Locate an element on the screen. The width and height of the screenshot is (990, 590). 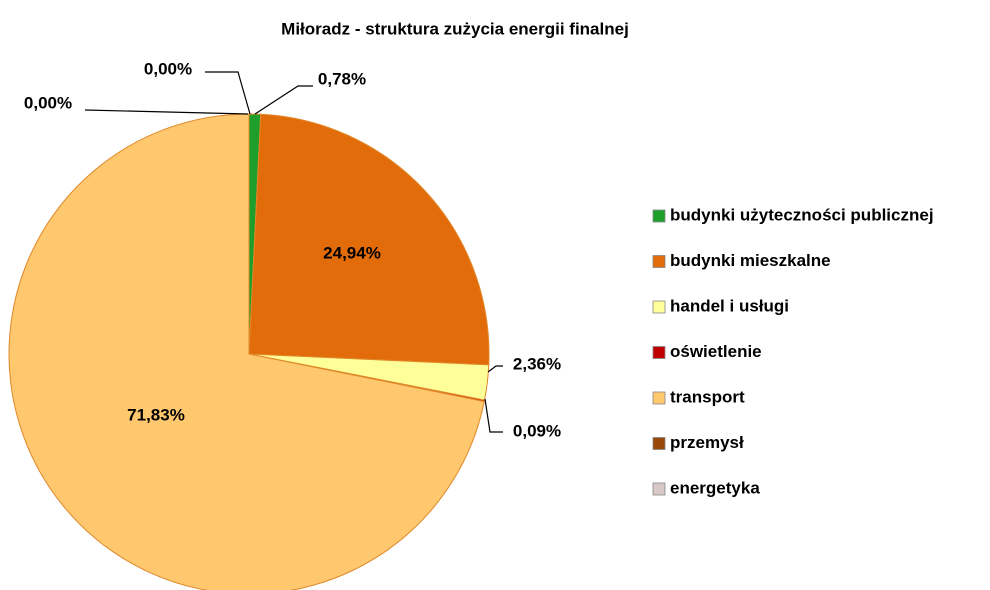
data-label: 24,94% is located at coordinates (352, 252).